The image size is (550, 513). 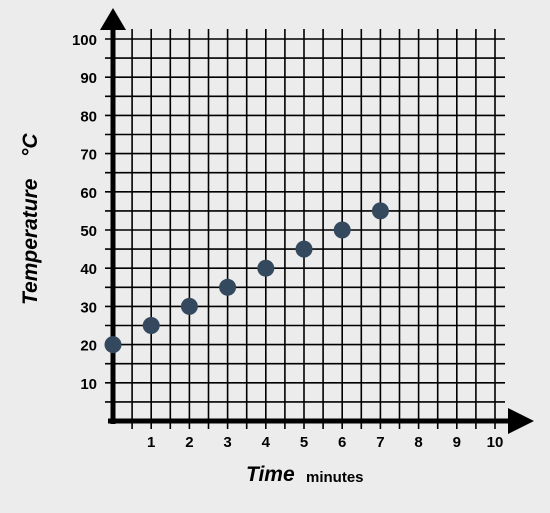 I want to click on y-tick-label: 50, so click(x=88, y=231).